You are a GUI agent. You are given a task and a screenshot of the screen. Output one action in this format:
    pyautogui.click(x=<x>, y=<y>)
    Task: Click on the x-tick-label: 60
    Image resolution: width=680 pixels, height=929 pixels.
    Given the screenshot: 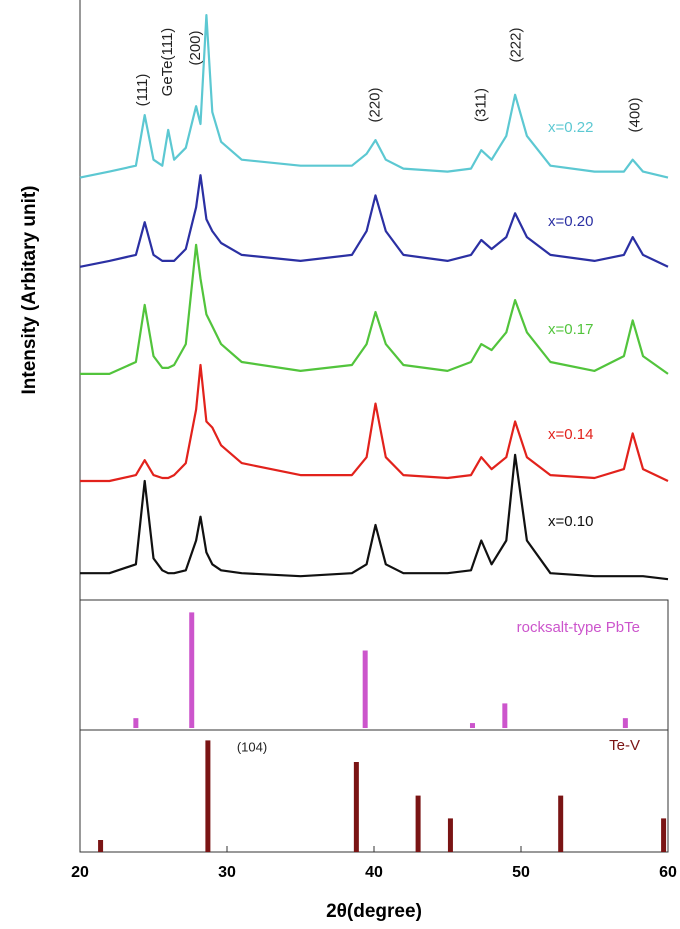 What is the action you would take?
    pyautogui.click(x=668, y=872)
    